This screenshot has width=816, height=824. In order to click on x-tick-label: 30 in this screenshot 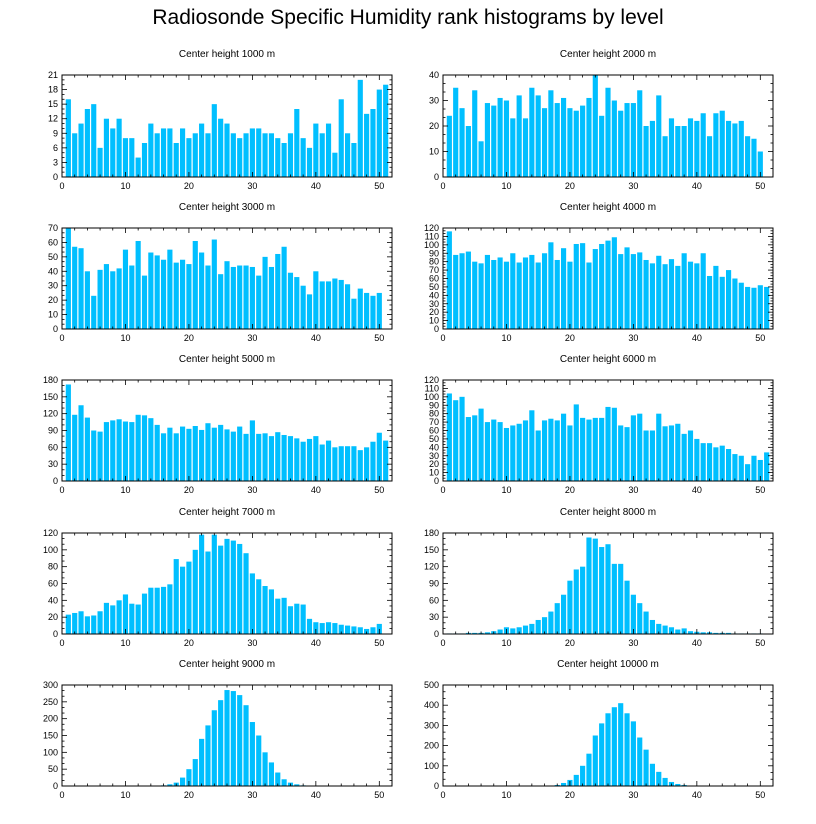, I will do `click(252, 643)`.